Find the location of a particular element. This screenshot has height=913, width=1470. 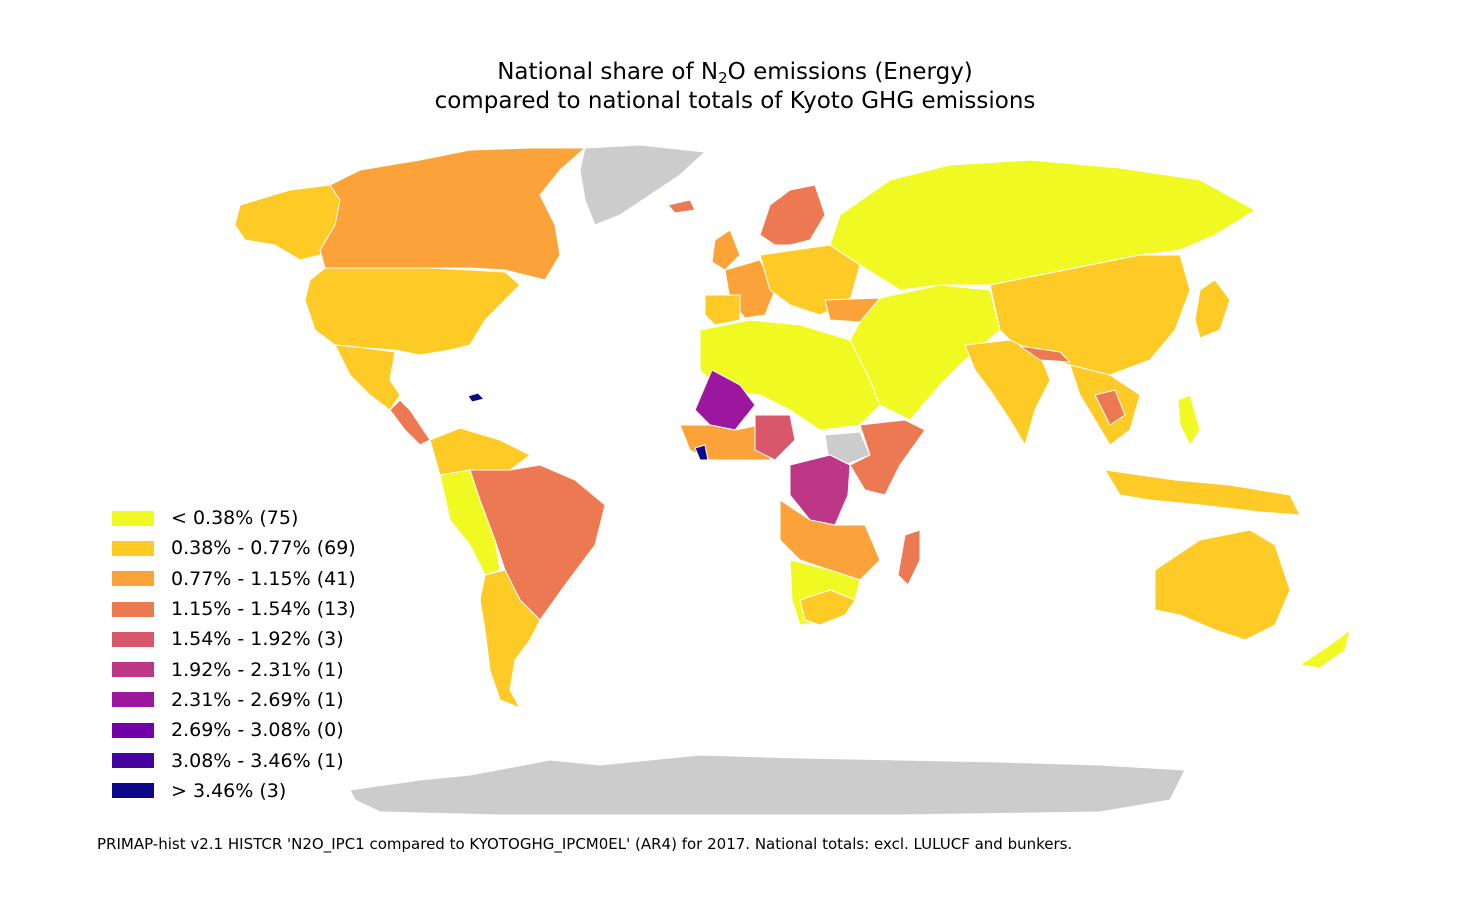

legend-label: 1.92% - 2.31% (1) is located at coordinates (257, 669).